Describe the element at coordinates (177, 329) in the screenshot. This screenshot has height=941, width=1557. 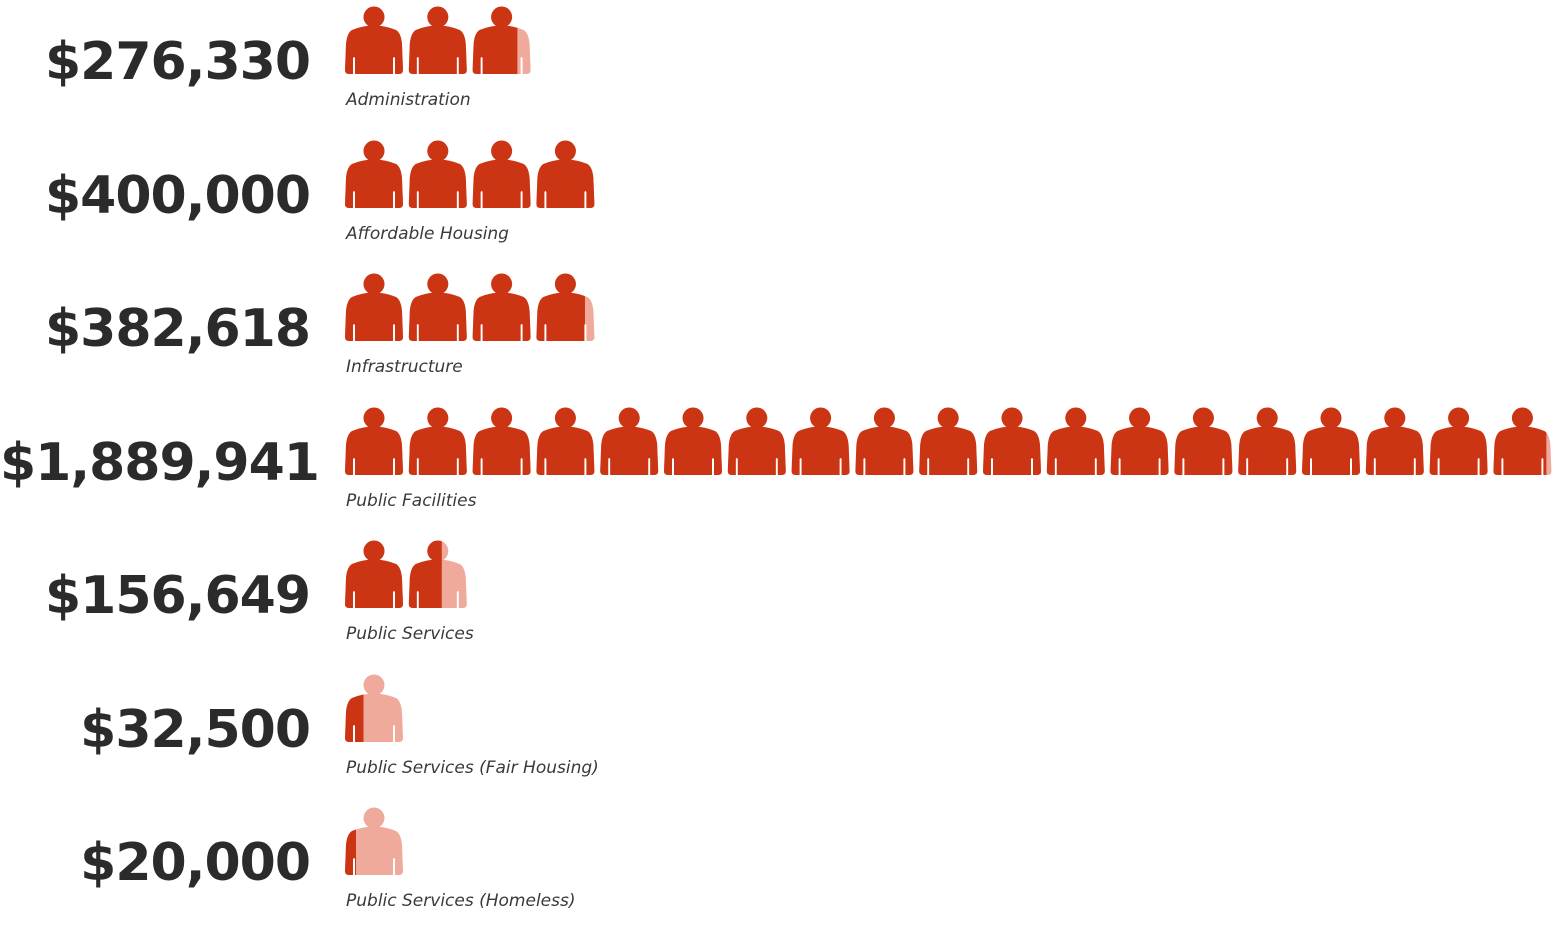
I see `amount-label: $382,618` at that location.